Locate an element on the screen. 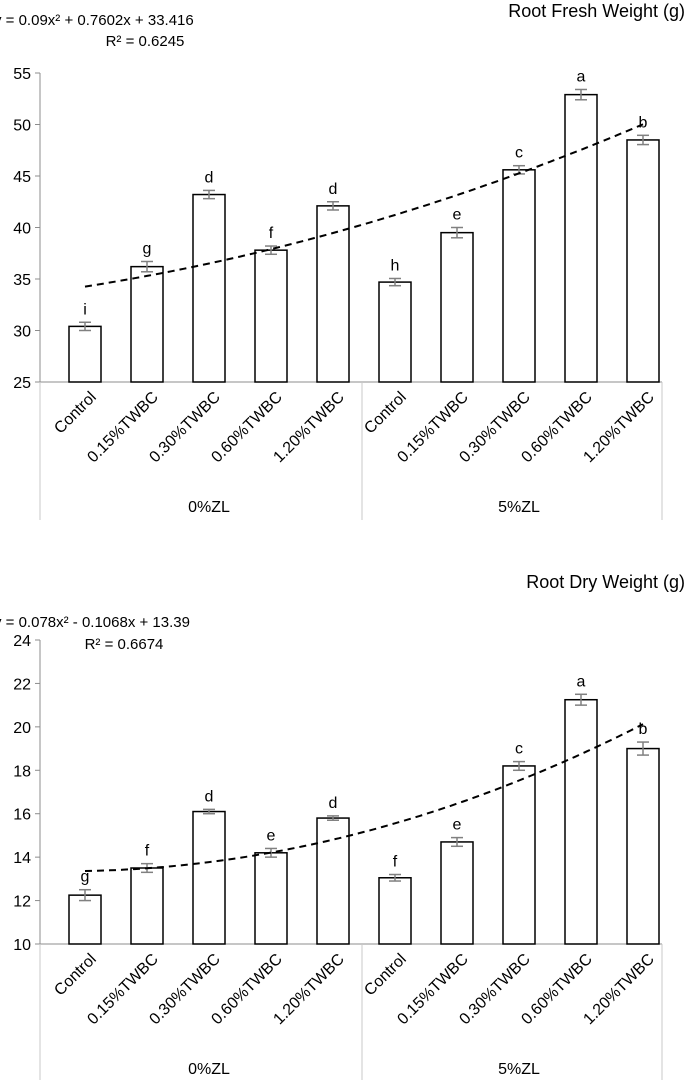 Image resolution: width=685 pixels, height=1080 pixels. fresh-trendline is located at coordinates (364, 205).